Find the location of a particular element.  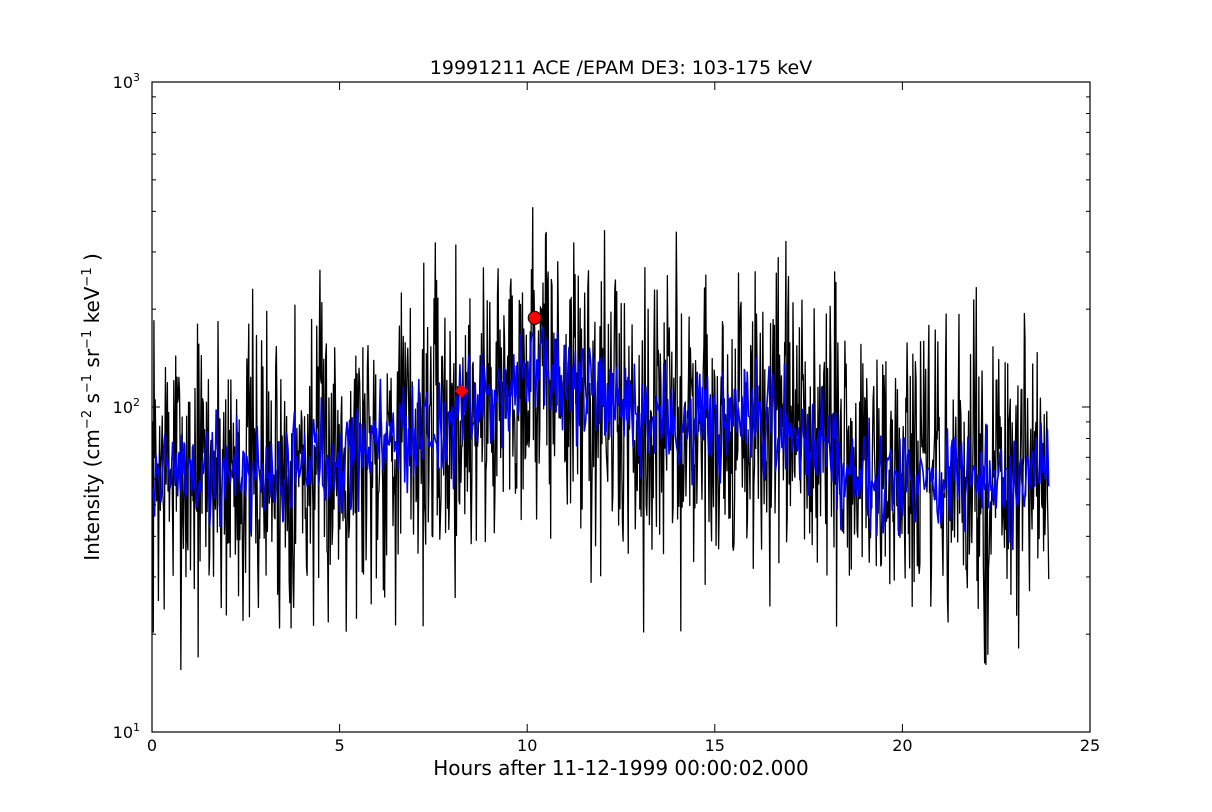

x-tick-label-4: 20 is located at coordinates (902, 745).